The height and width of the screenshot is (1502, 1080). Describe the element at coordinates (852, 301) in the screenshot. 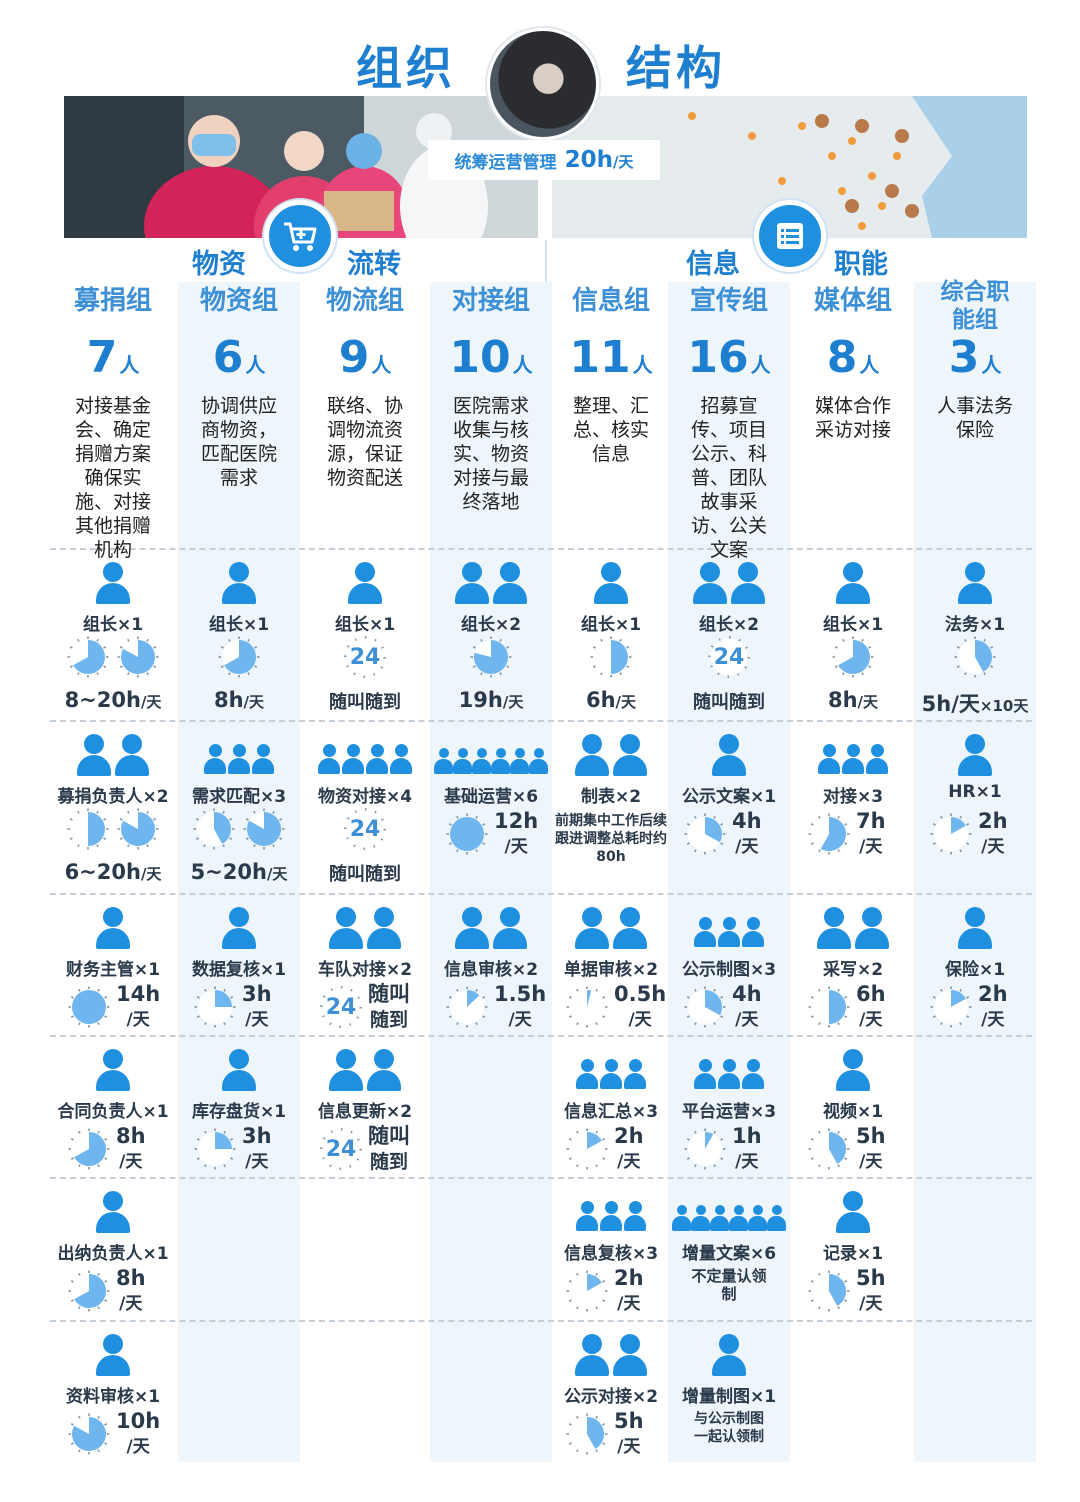

I see `group-name: 媒体组` at that location.